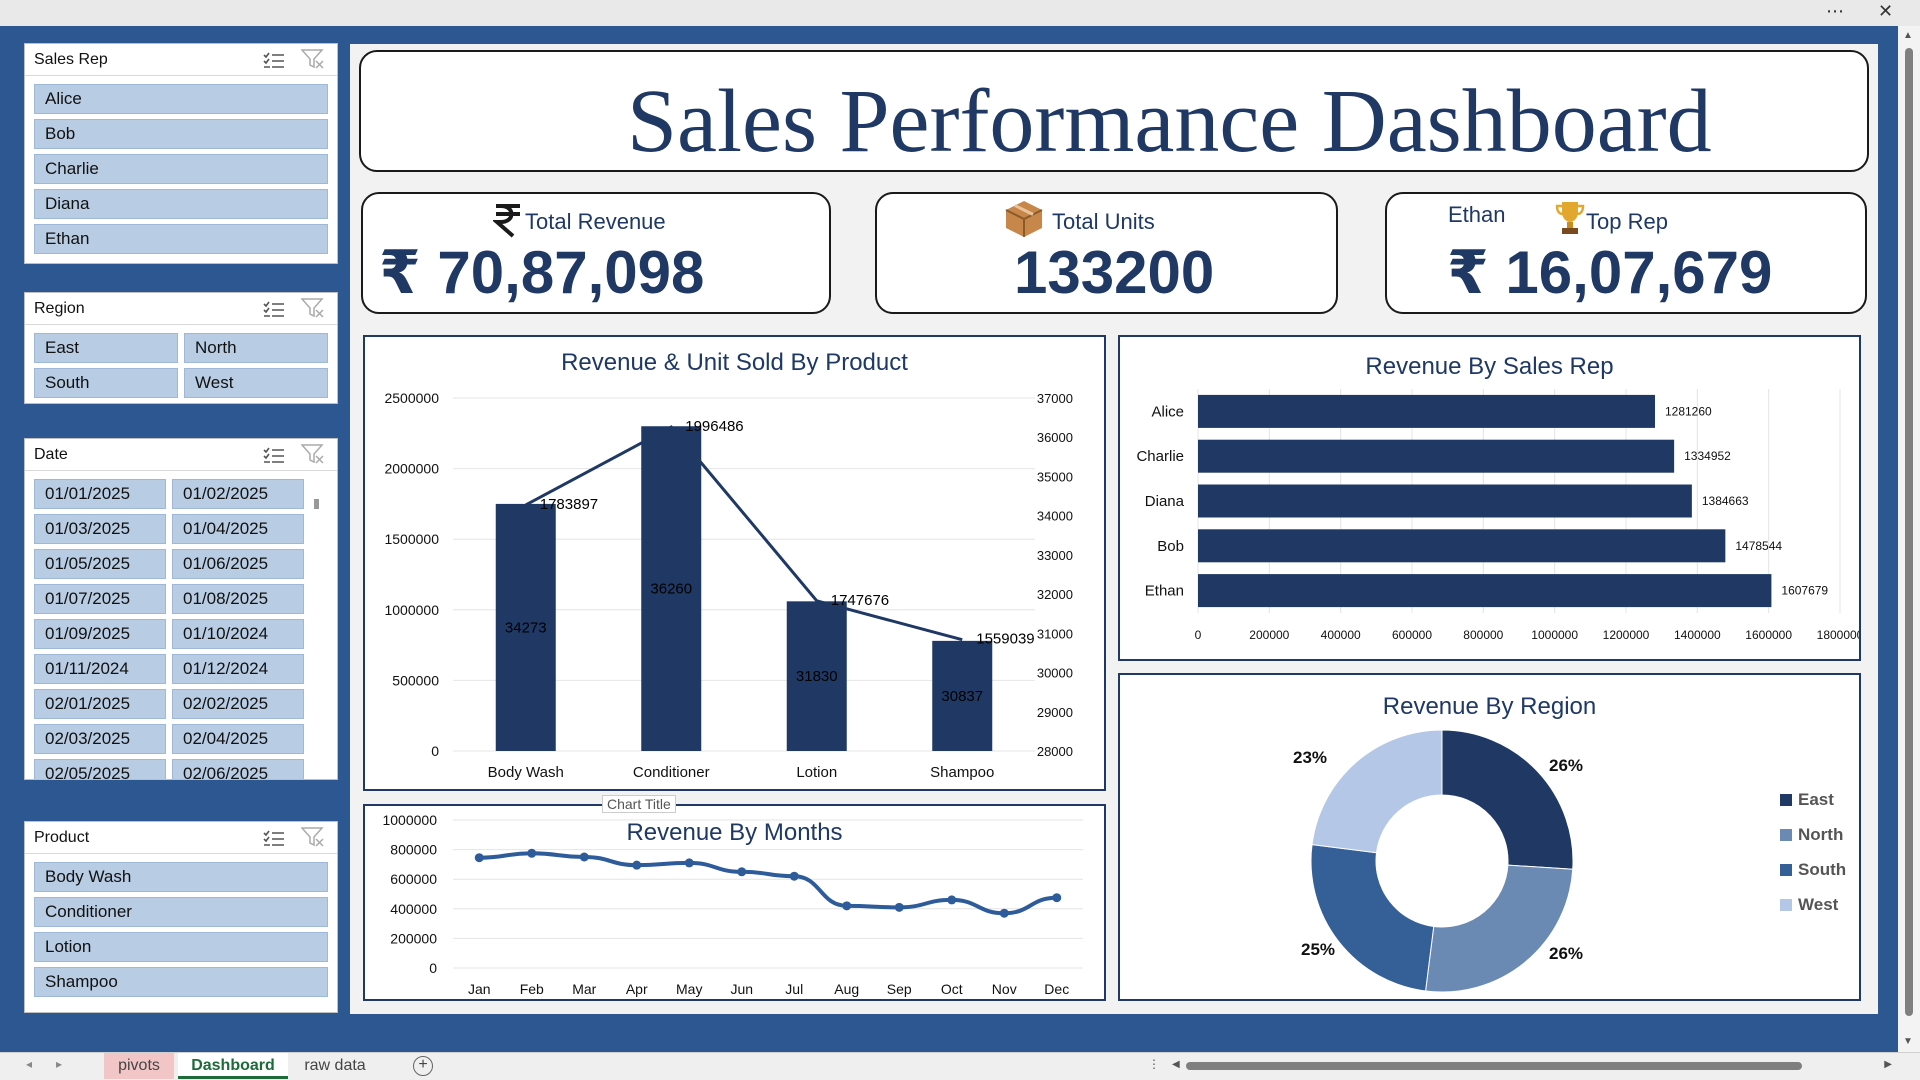  I want to click on sheet-tab-bar: ◂ ▸ pivots Dashboard raw data + ⋮ ◀ ▶, so click(960, 1066).